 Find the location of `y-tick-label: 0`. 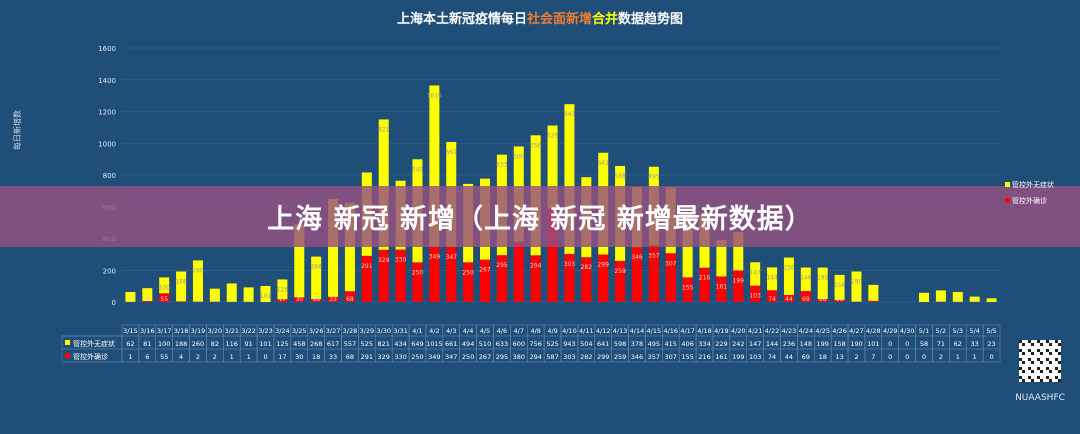

y-tick-label: 0 is located at coordinates (114, 303).